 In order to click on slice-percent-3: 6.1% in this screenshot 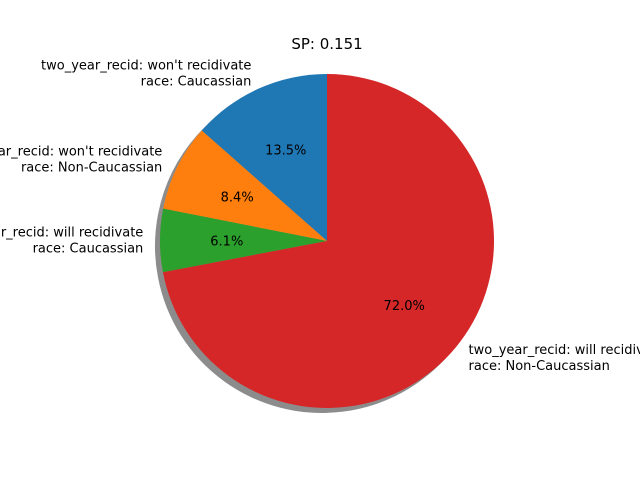, I will do `click(226, 242)`.